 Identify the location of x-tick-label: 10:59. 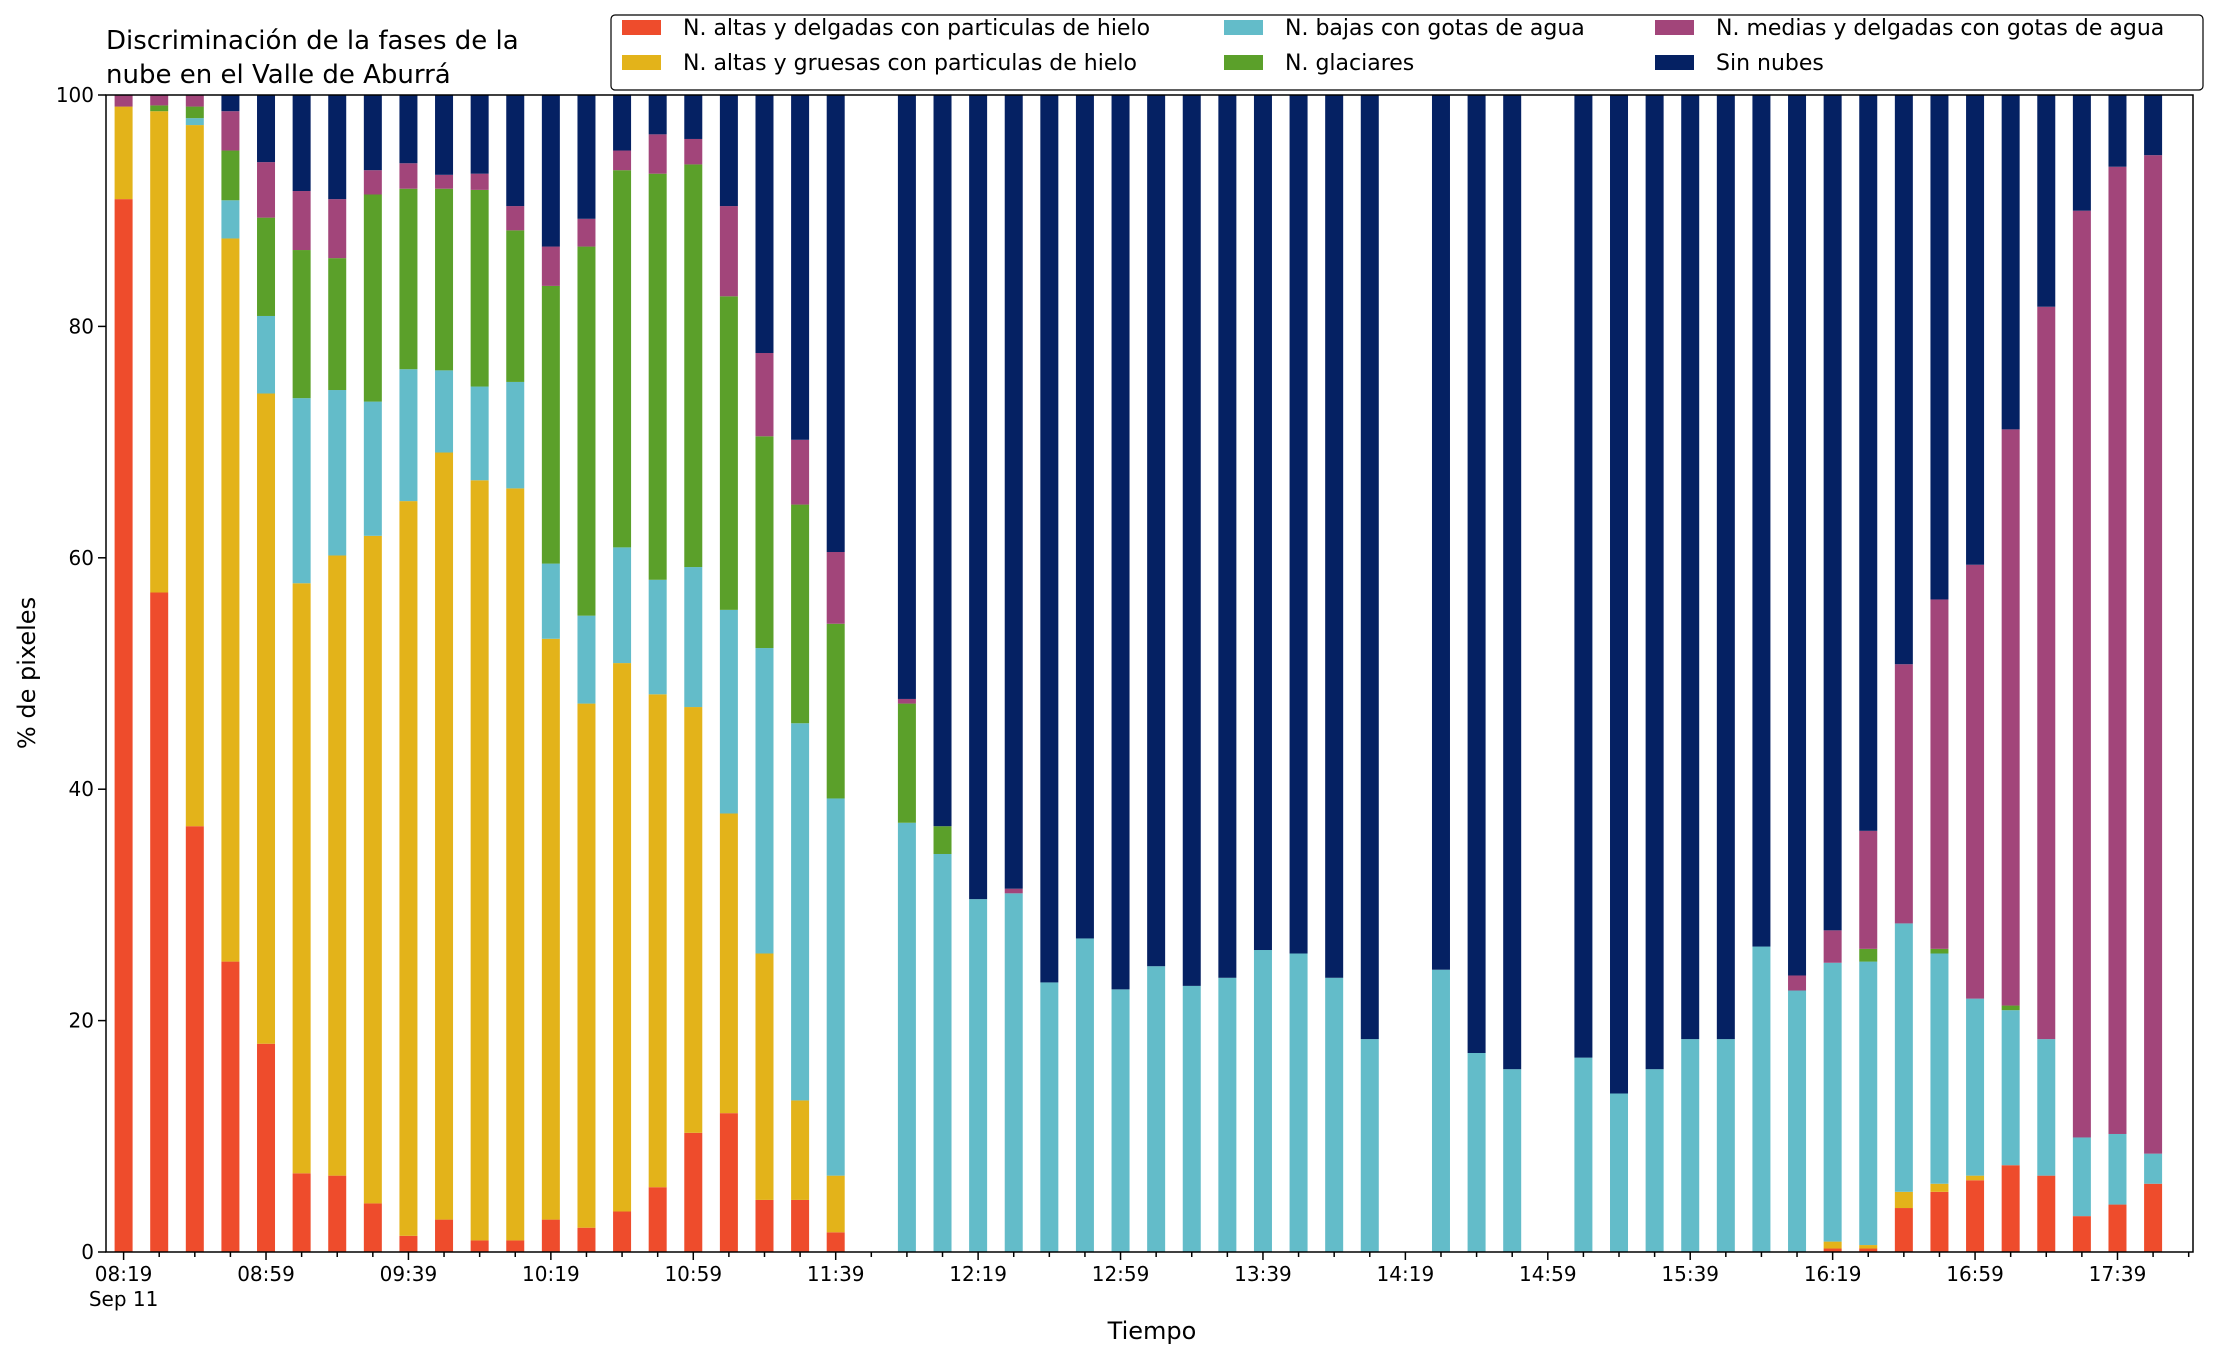
(693, 1274).